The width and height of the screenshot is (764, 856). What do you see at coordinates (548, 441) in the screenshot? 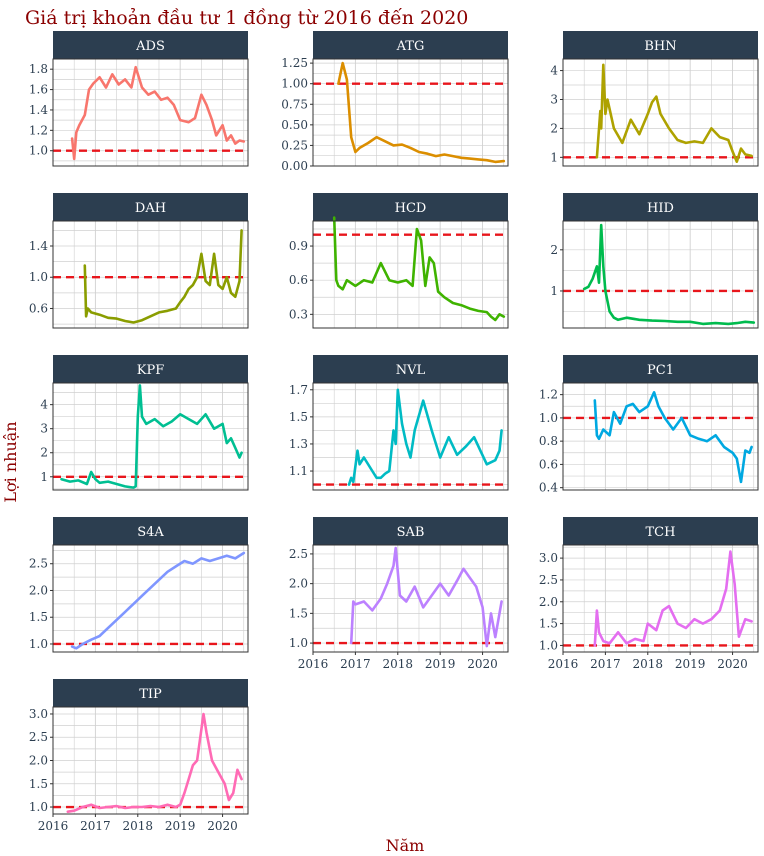
I see `y-tick-label: 0.8` at bounding box center [548, 441].